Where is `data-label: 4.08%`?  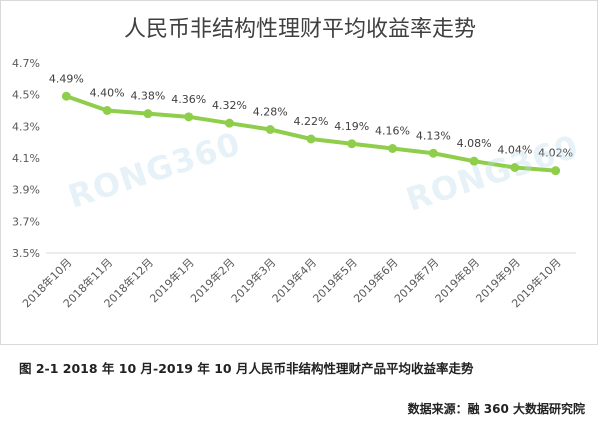 data-label: 4.08% is located at coordinates (474, 143).